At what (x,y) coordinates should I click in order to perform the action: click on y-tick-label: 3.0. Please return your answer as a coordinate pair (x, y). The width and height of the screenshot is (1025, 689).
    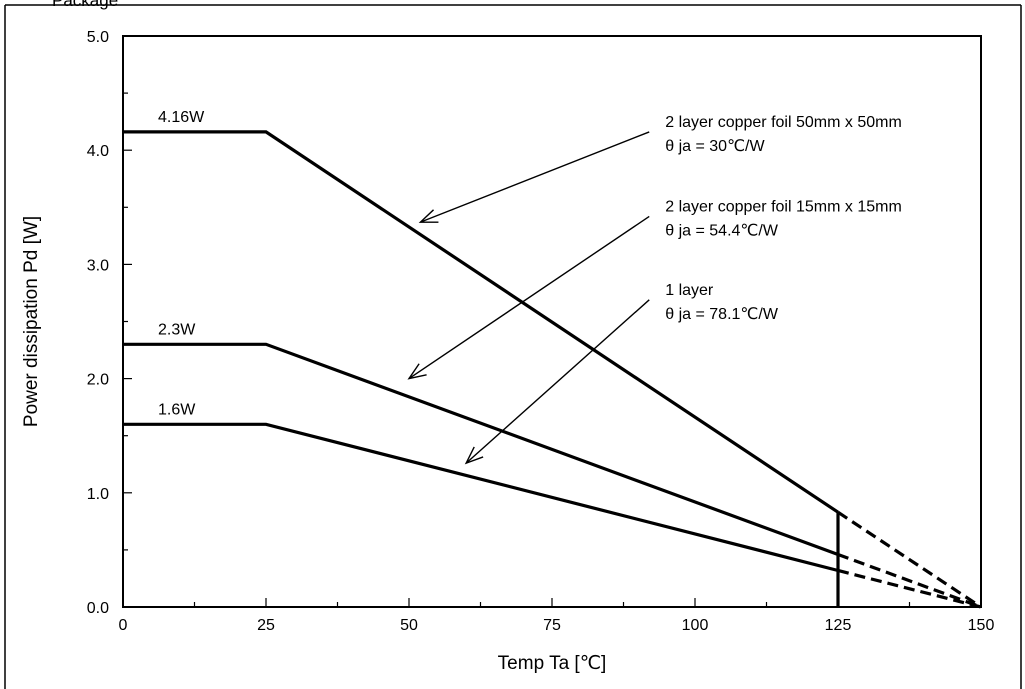
    Looking at the image, I should click on (98, 265).